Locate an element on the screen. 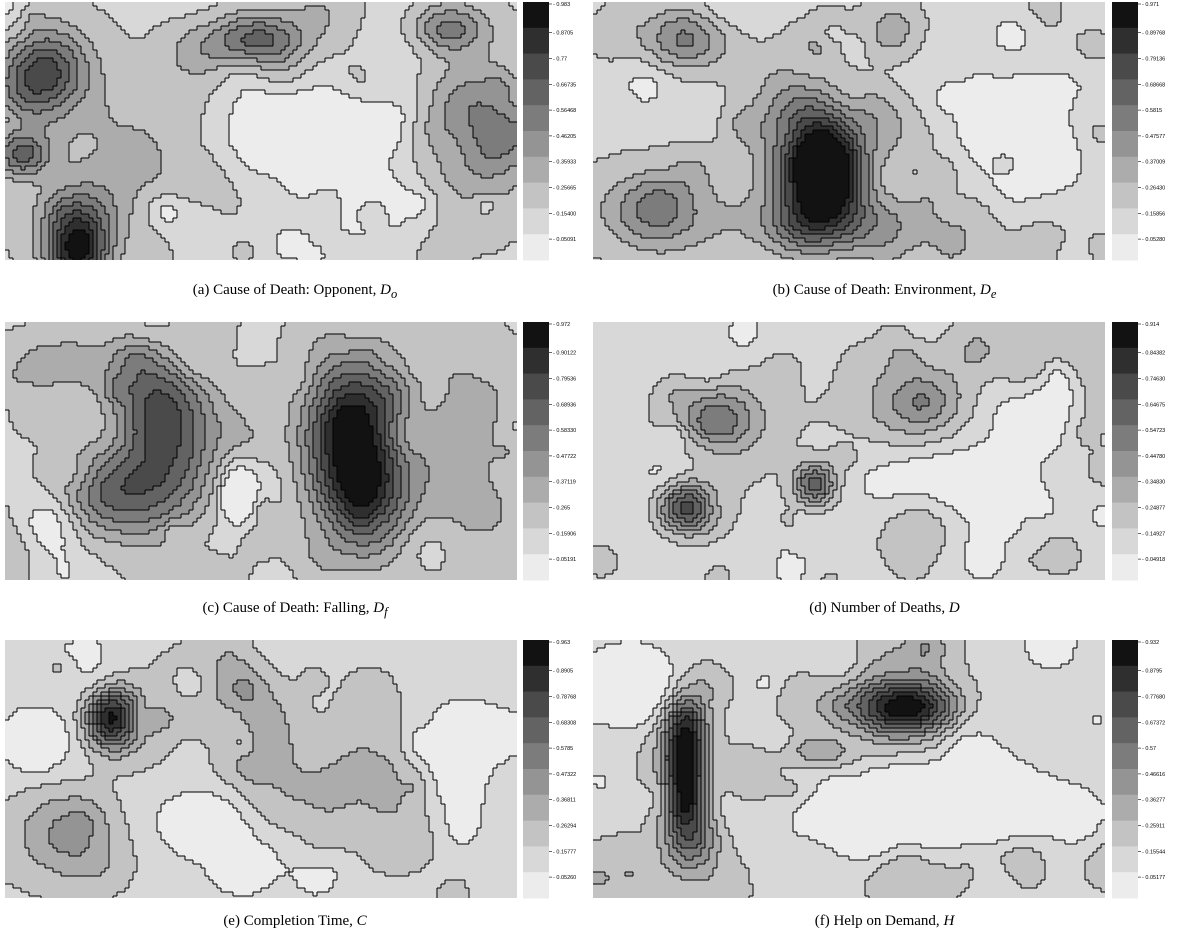 This screenshot has height=936, width=1179. colorbar-tick-label: - 0.37009 is located at coordinates (1153, 163).